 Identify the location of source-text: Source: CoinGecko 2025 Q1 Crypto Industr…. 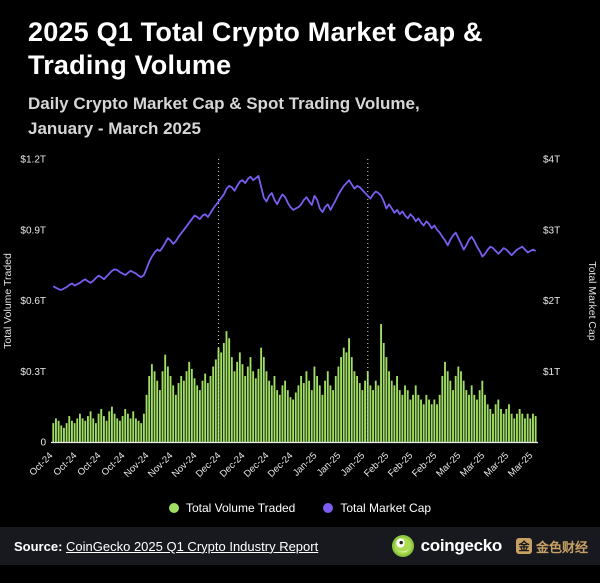
(166, 546).